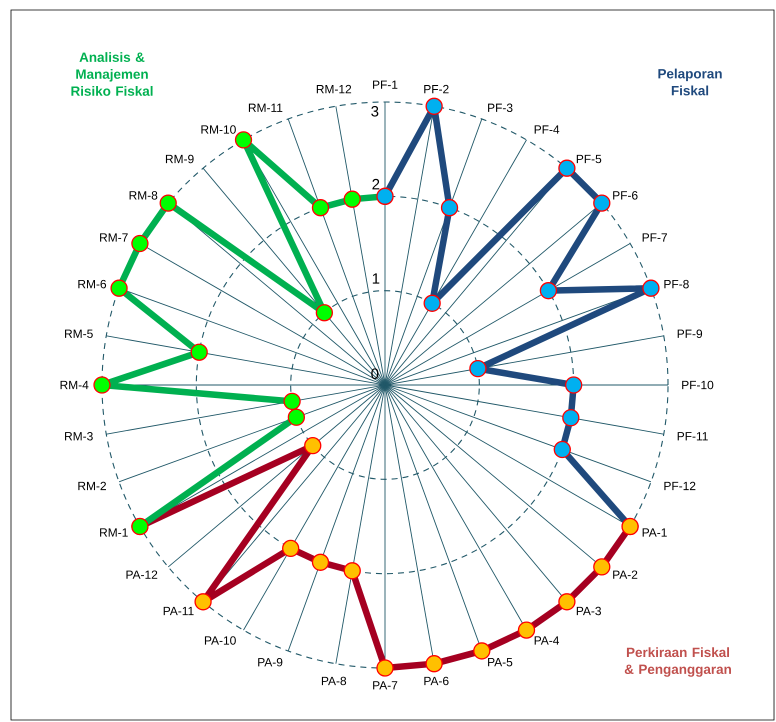 Image resolution: width=776 pixels, height=722 pixels. I want to click on spoke-label: PA-12, so click(142, 574).